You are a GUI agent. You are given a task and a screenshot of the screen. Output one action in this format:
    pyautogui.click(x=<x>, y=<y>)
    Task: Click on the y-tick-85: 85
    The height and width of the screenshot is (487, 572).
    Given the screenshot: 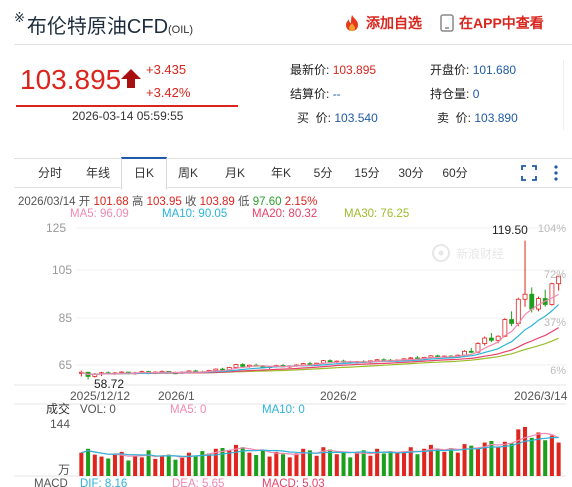 What is the action you would take?
    pyautogui.click(x=66, y=318)
    